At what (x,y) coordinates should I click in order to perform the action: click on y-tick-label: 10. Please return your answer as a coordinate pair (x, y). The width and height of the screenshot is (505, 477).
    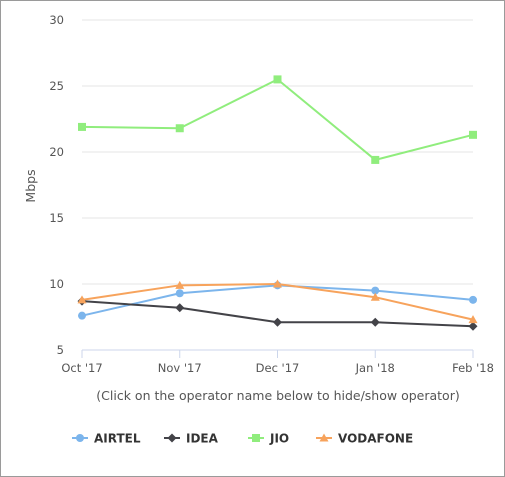
    Looking at the image, I should click on (56, 284).